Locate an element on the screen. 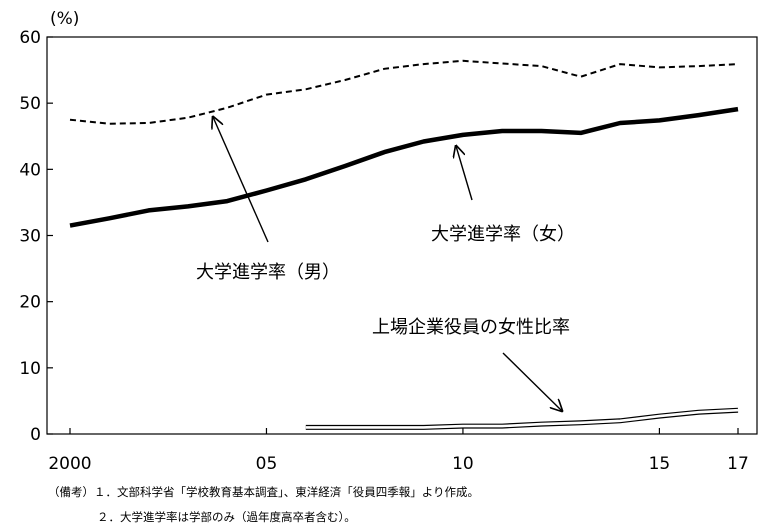  annotation-male-label: 大学進学率（男） is located at coordinates (268, 272).